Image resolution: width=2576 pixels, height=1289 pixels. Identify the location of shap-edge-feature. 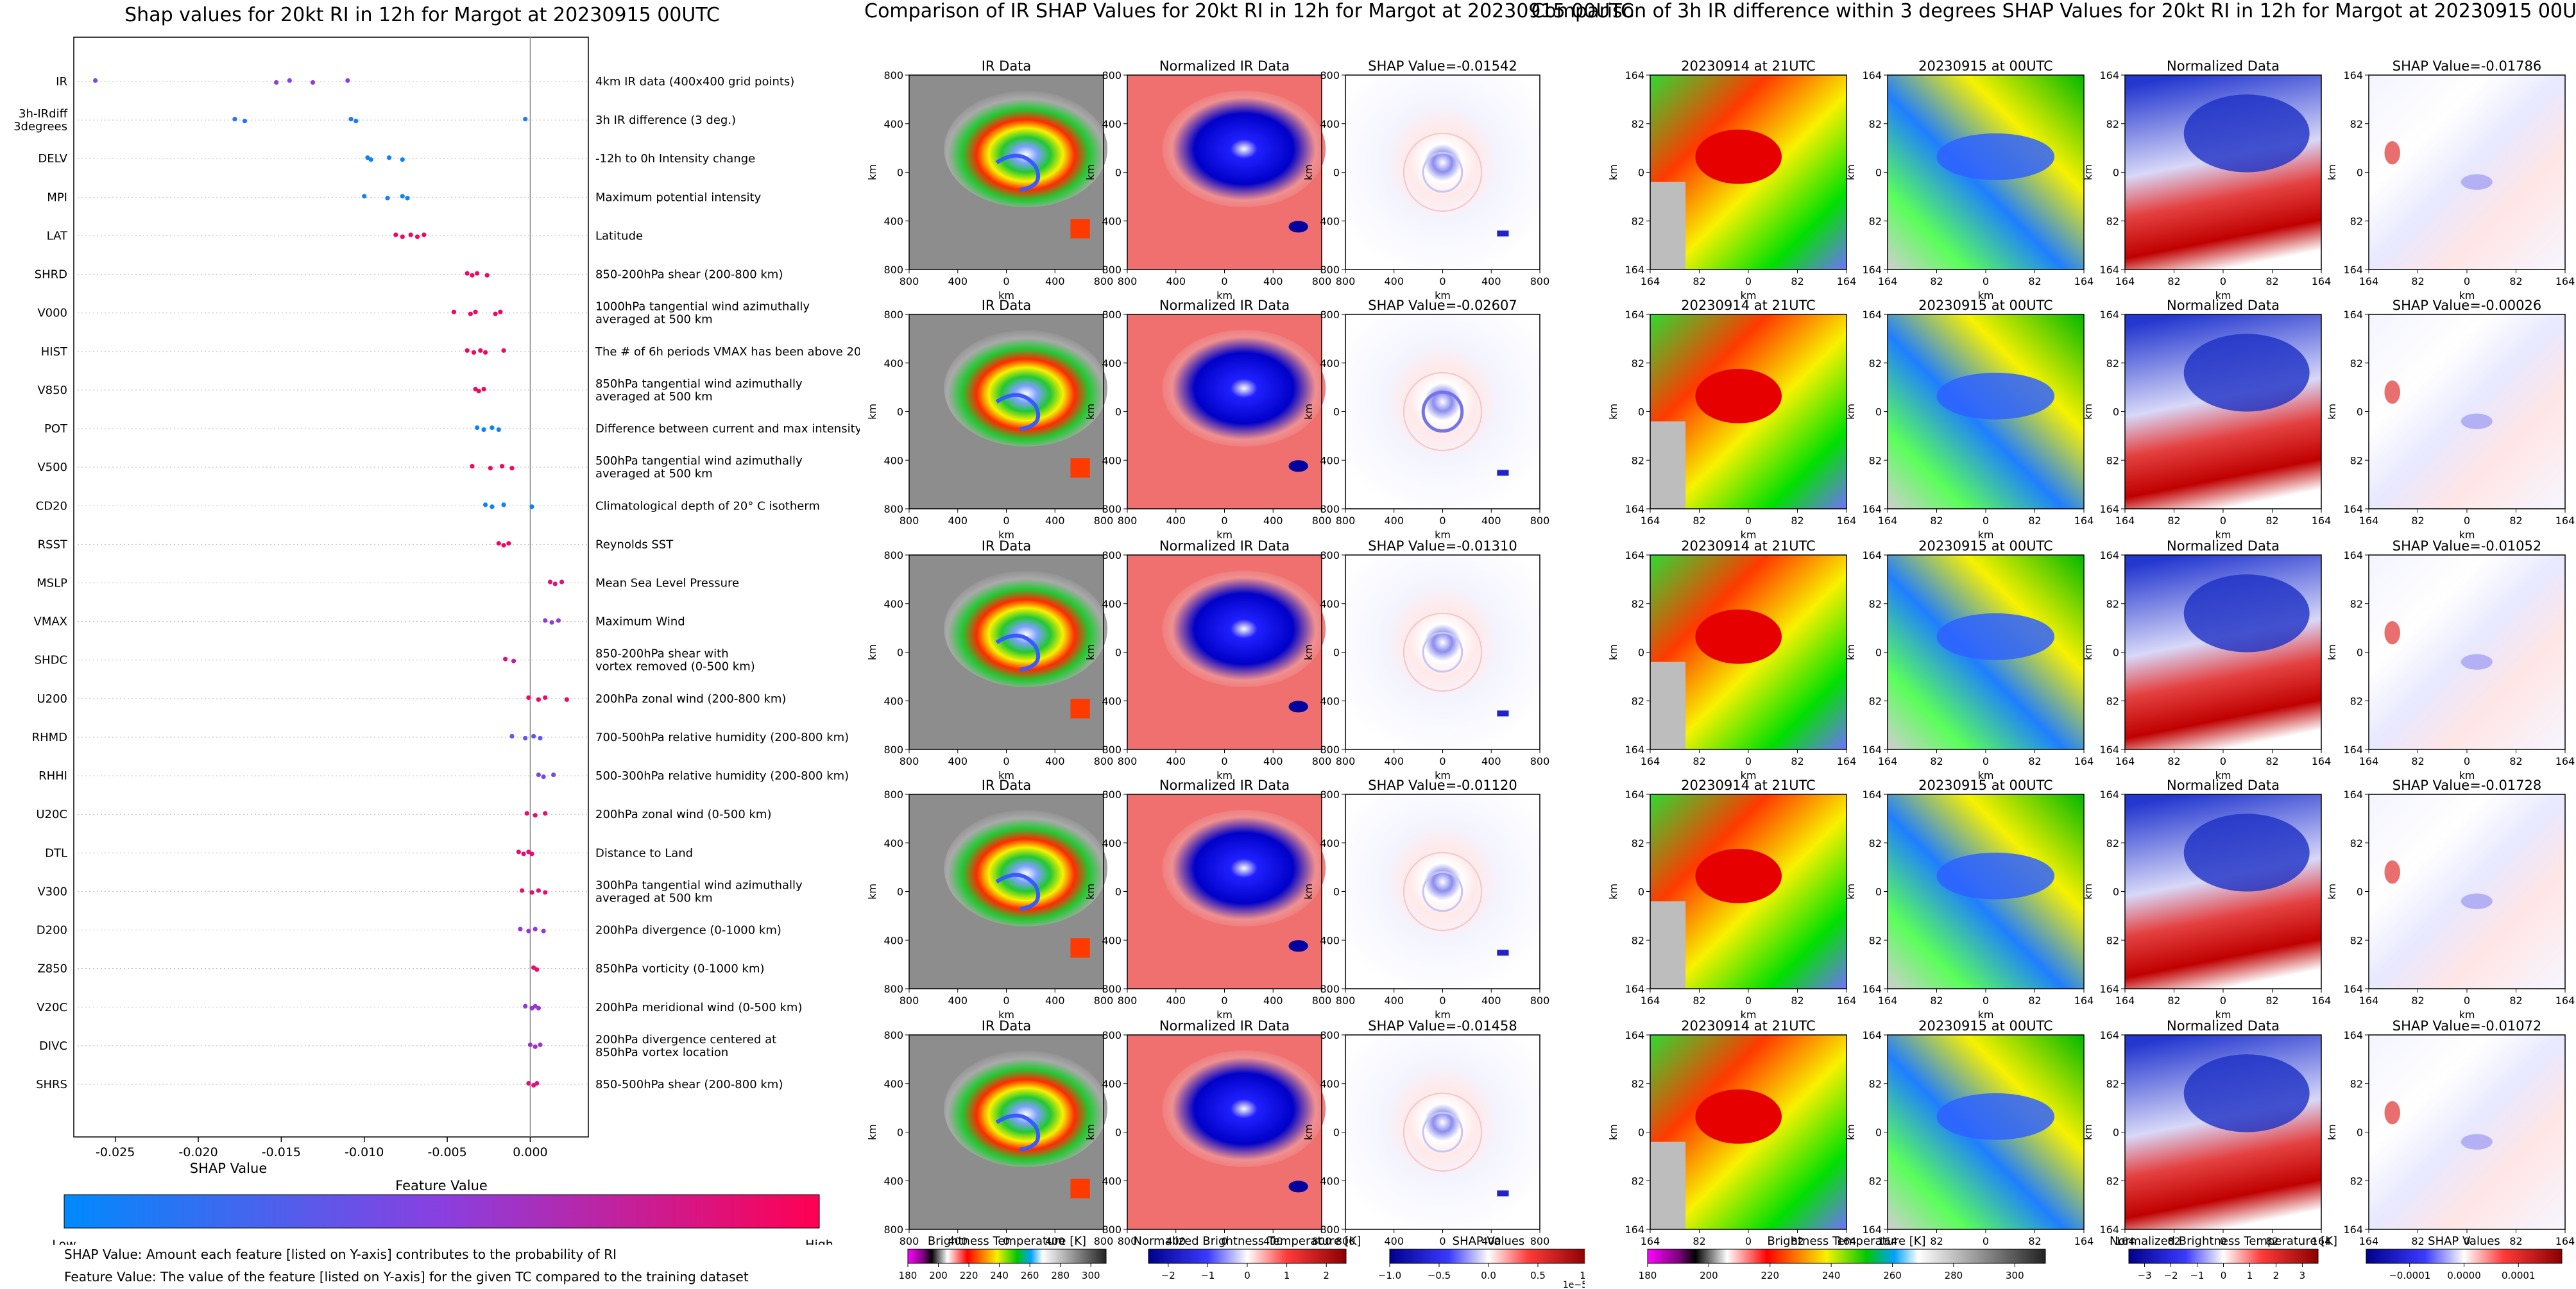
(1503, 953).